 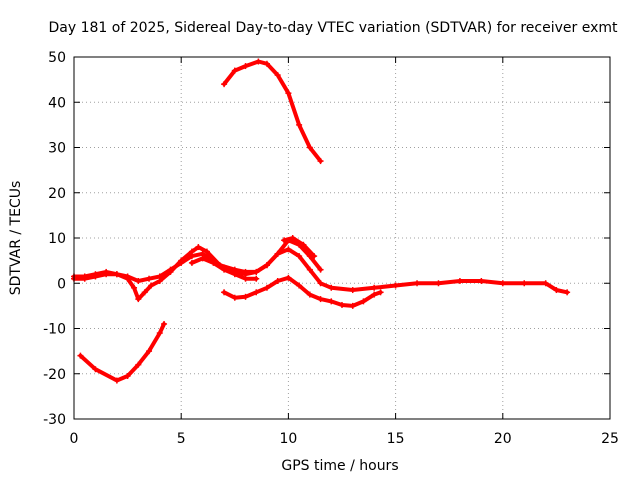 What do you see at coordinates (16, 238) in the screenshot?
I see `y-axis-label: SDTVAR / TECUs` at bounding box center [16, 238].